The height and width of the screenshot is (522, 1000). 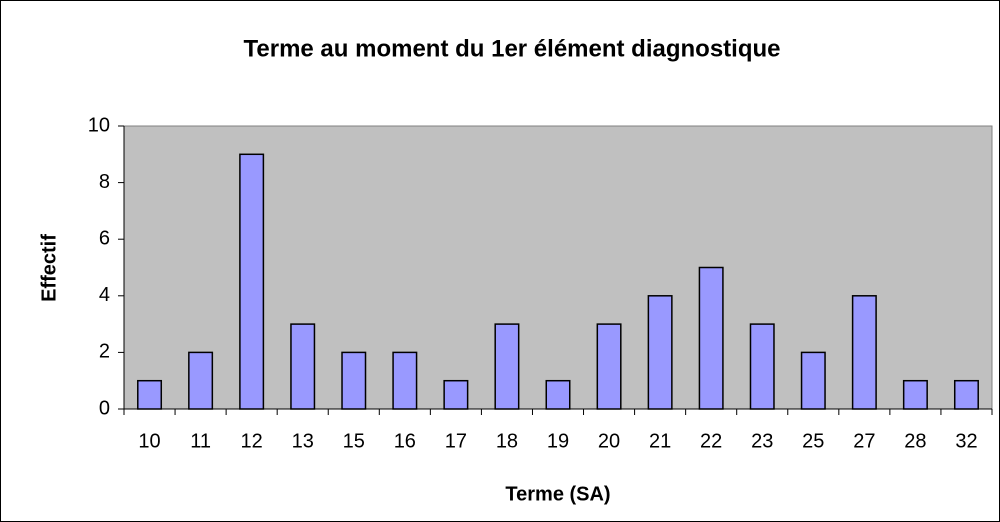 I want to click on y-tick-label: 10, so click(x=99, y=125).